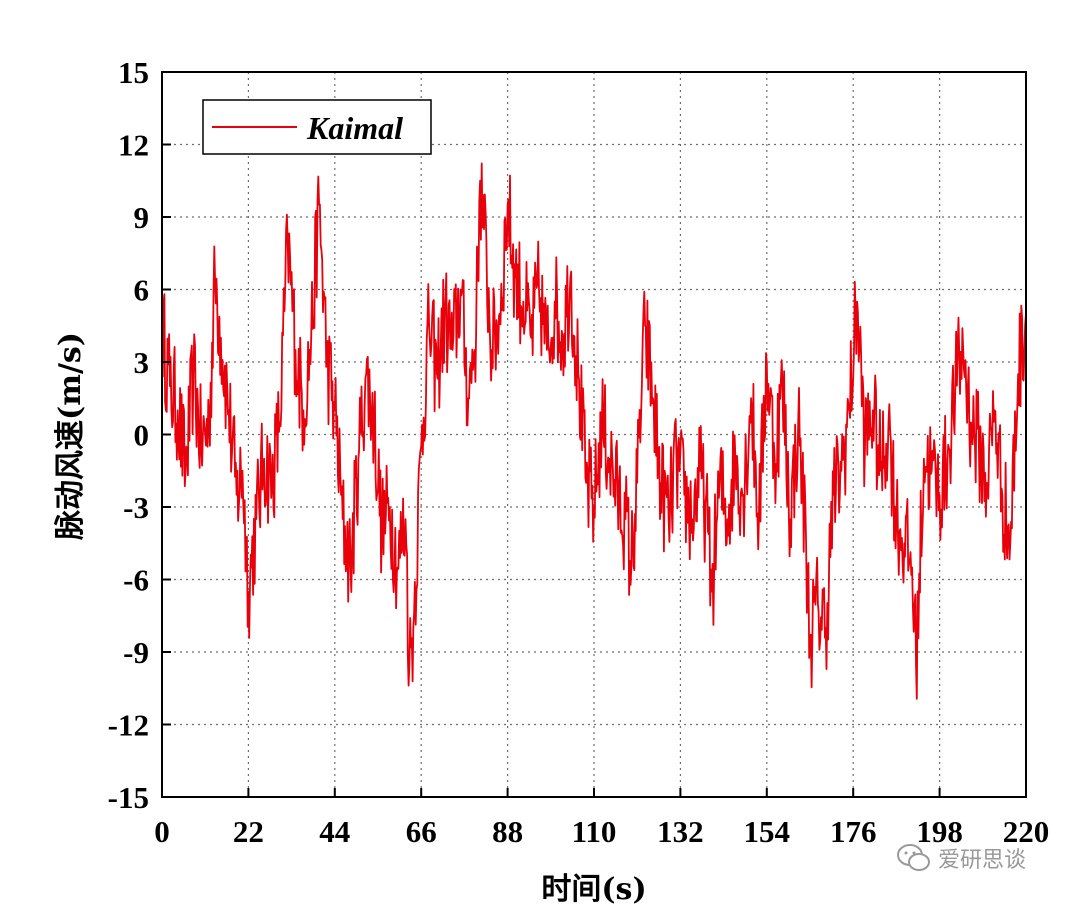  I want to click on y-tick-label: 12, so click(133, 145).